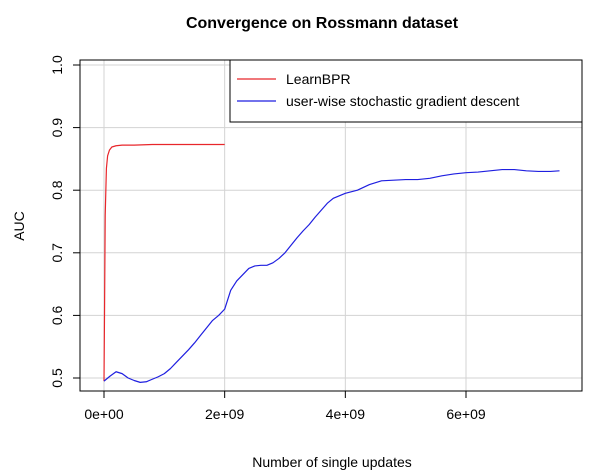 Image resolution: width=589 pixels, height=476 pixels. Describe the element at coordinates (322, 23) in the screenshot. I see `chart-title: Convergence on Rossmann dataset` at that location.